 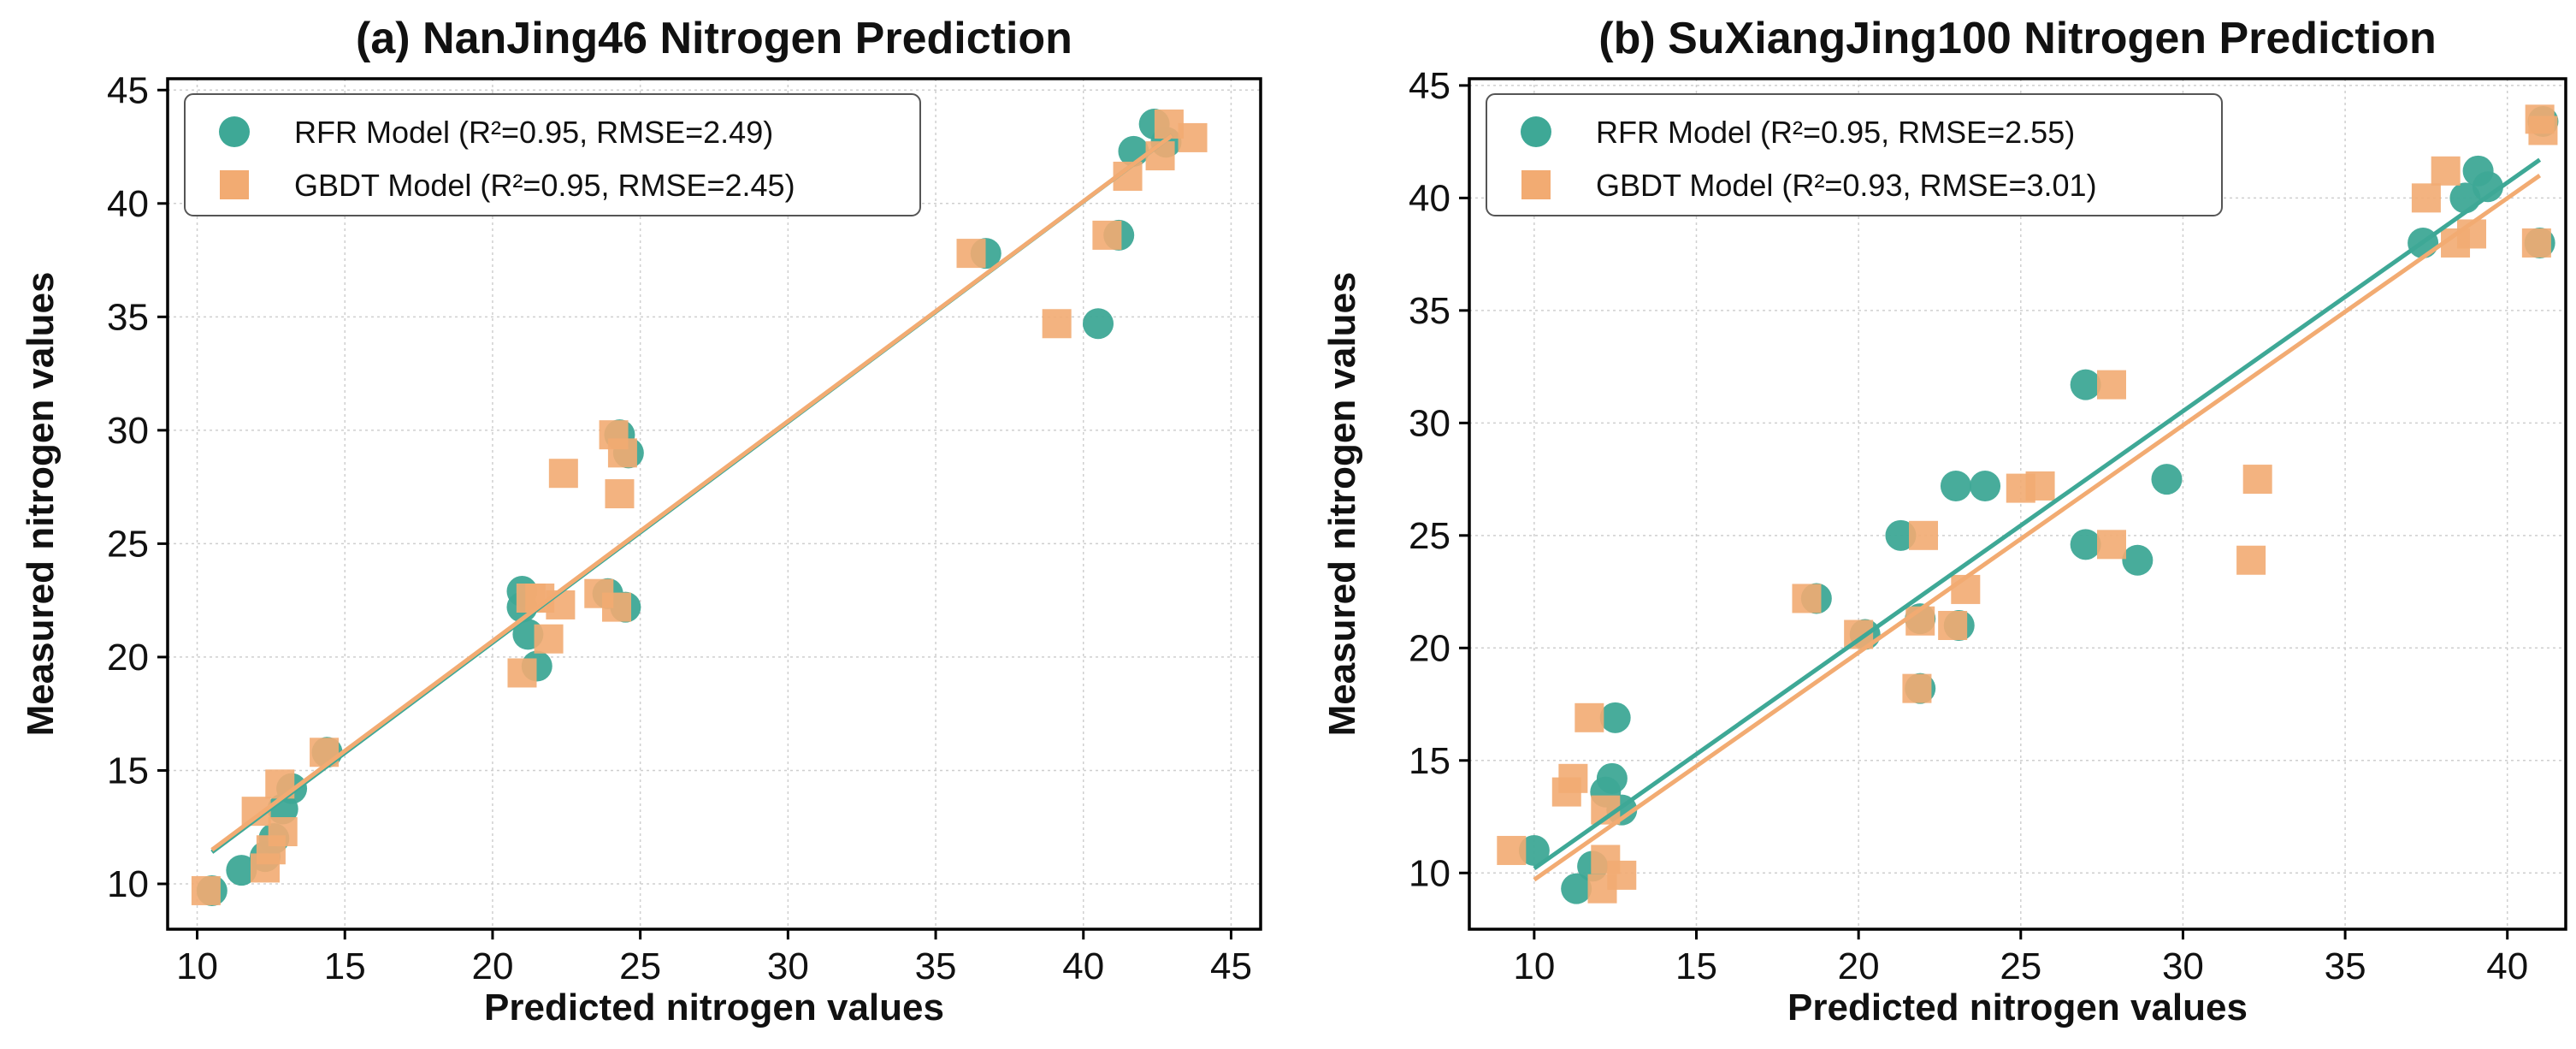 I want to click on x-tick-label: 45, so click(x=1231, y=966).